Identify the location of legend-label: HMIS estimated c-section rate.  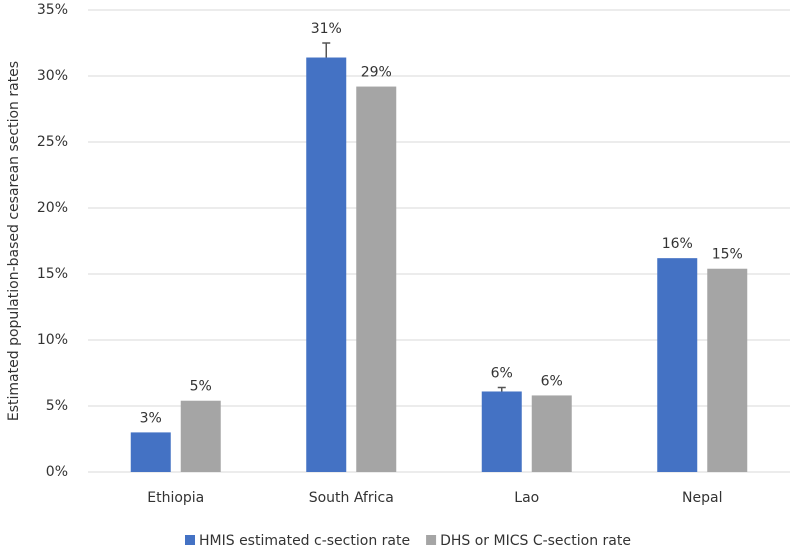
(304, 541).